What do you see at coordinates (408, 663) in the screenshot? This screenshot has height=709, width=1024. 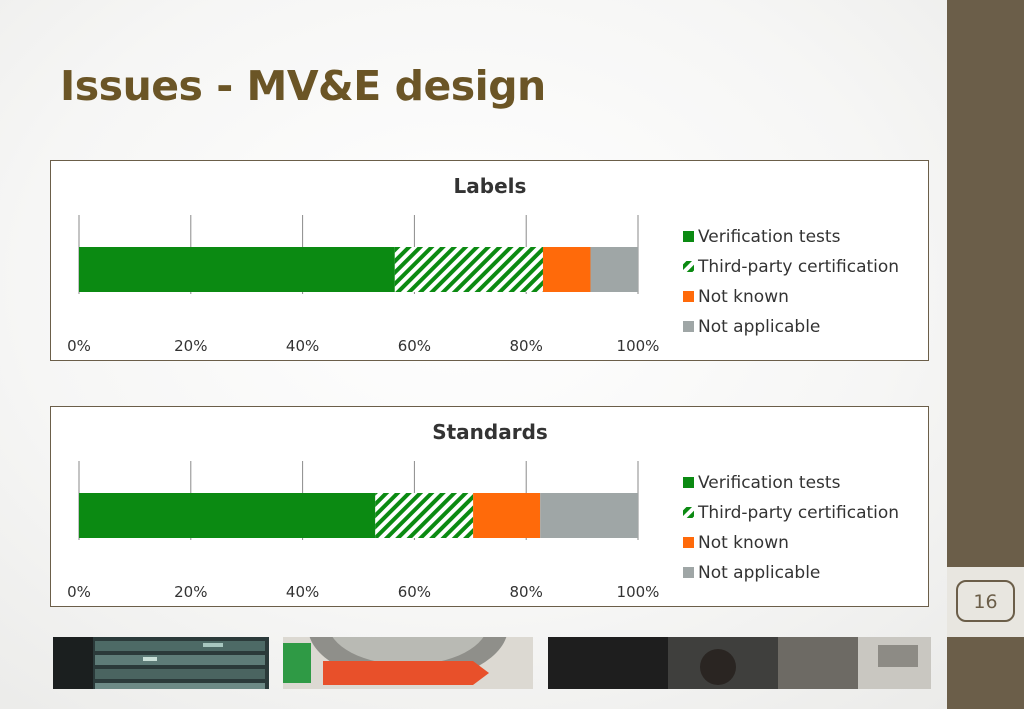 I see `washing-machine-photo` at bounding box center [408, 663].